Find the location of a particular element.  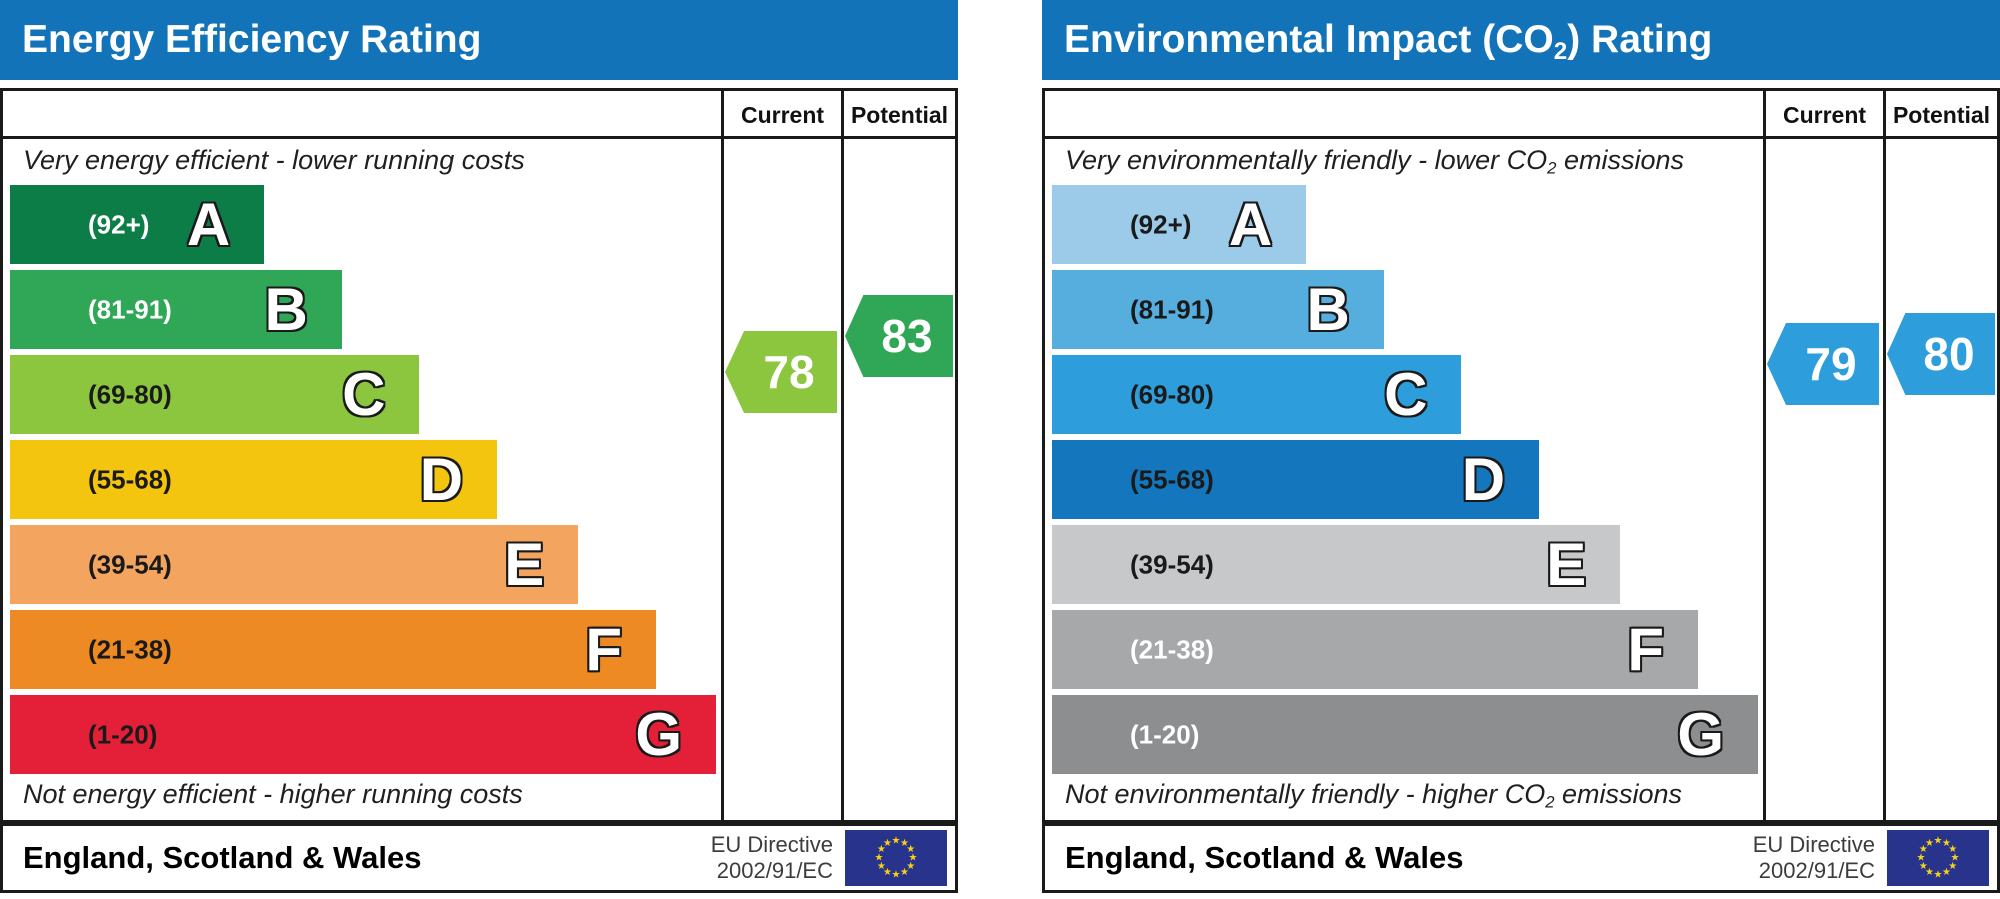

chart-title-bar: Environmental Impact (CO2) Rating is located at coordinates (1521, 40).